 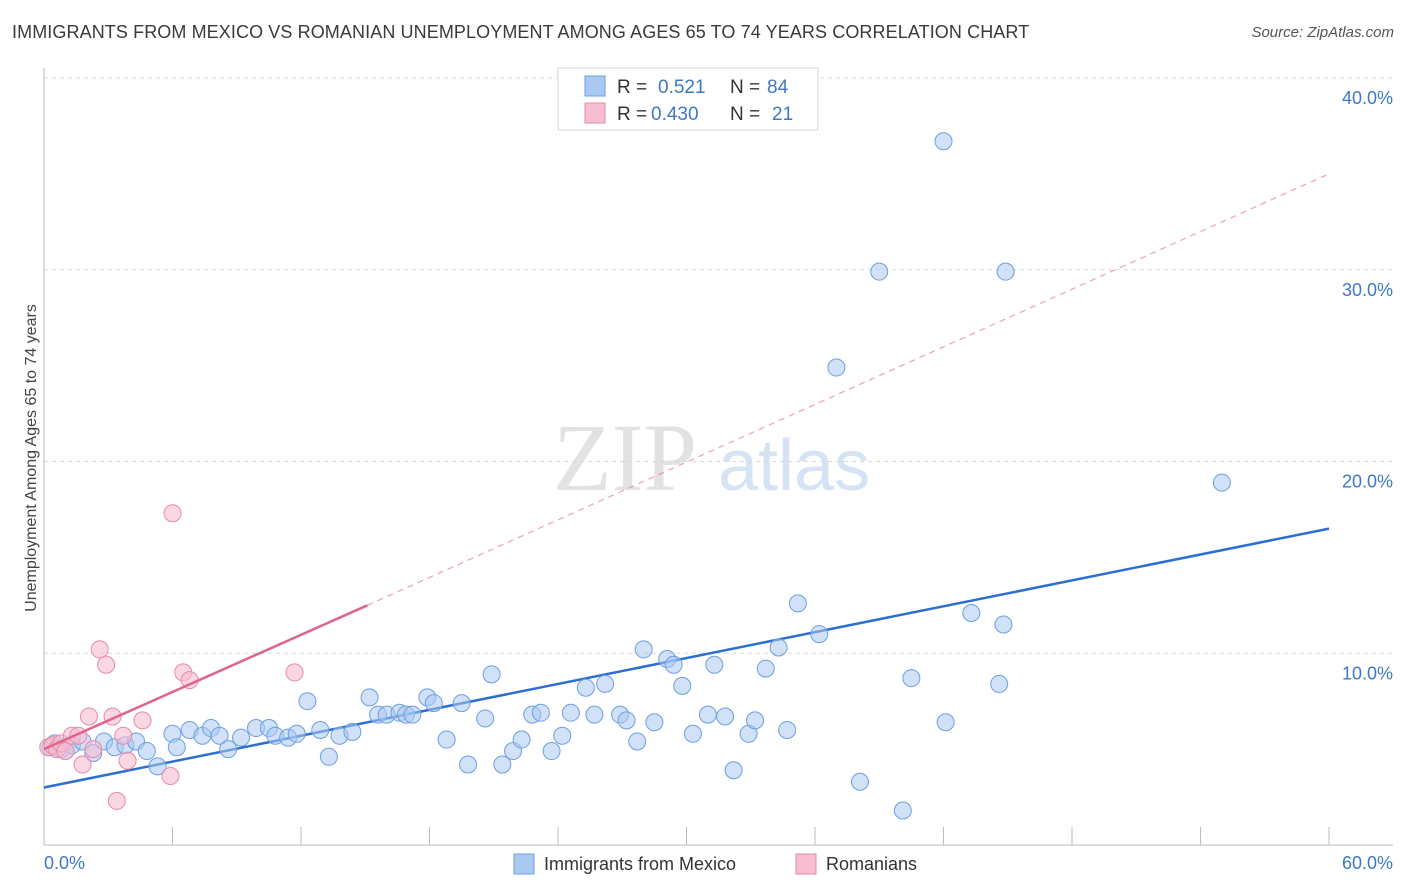 I want to click on y-tick-labels: 10.0% 20.0% 30.0% 40.0%, so click(x=1367, y=385).